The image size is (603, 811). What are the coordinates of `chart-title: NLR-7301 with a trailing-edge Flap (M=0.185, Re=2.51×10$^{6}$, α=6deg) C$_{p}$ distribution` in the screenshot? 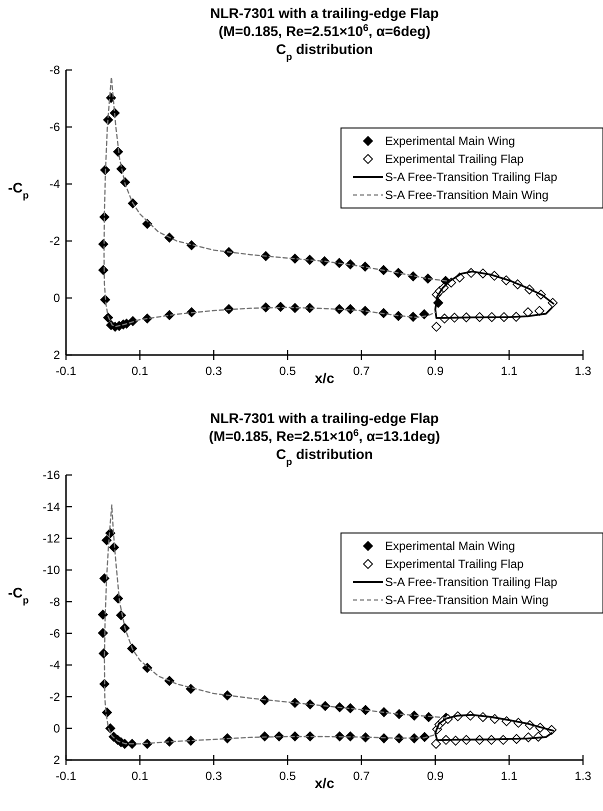 It's located at (324, 33).